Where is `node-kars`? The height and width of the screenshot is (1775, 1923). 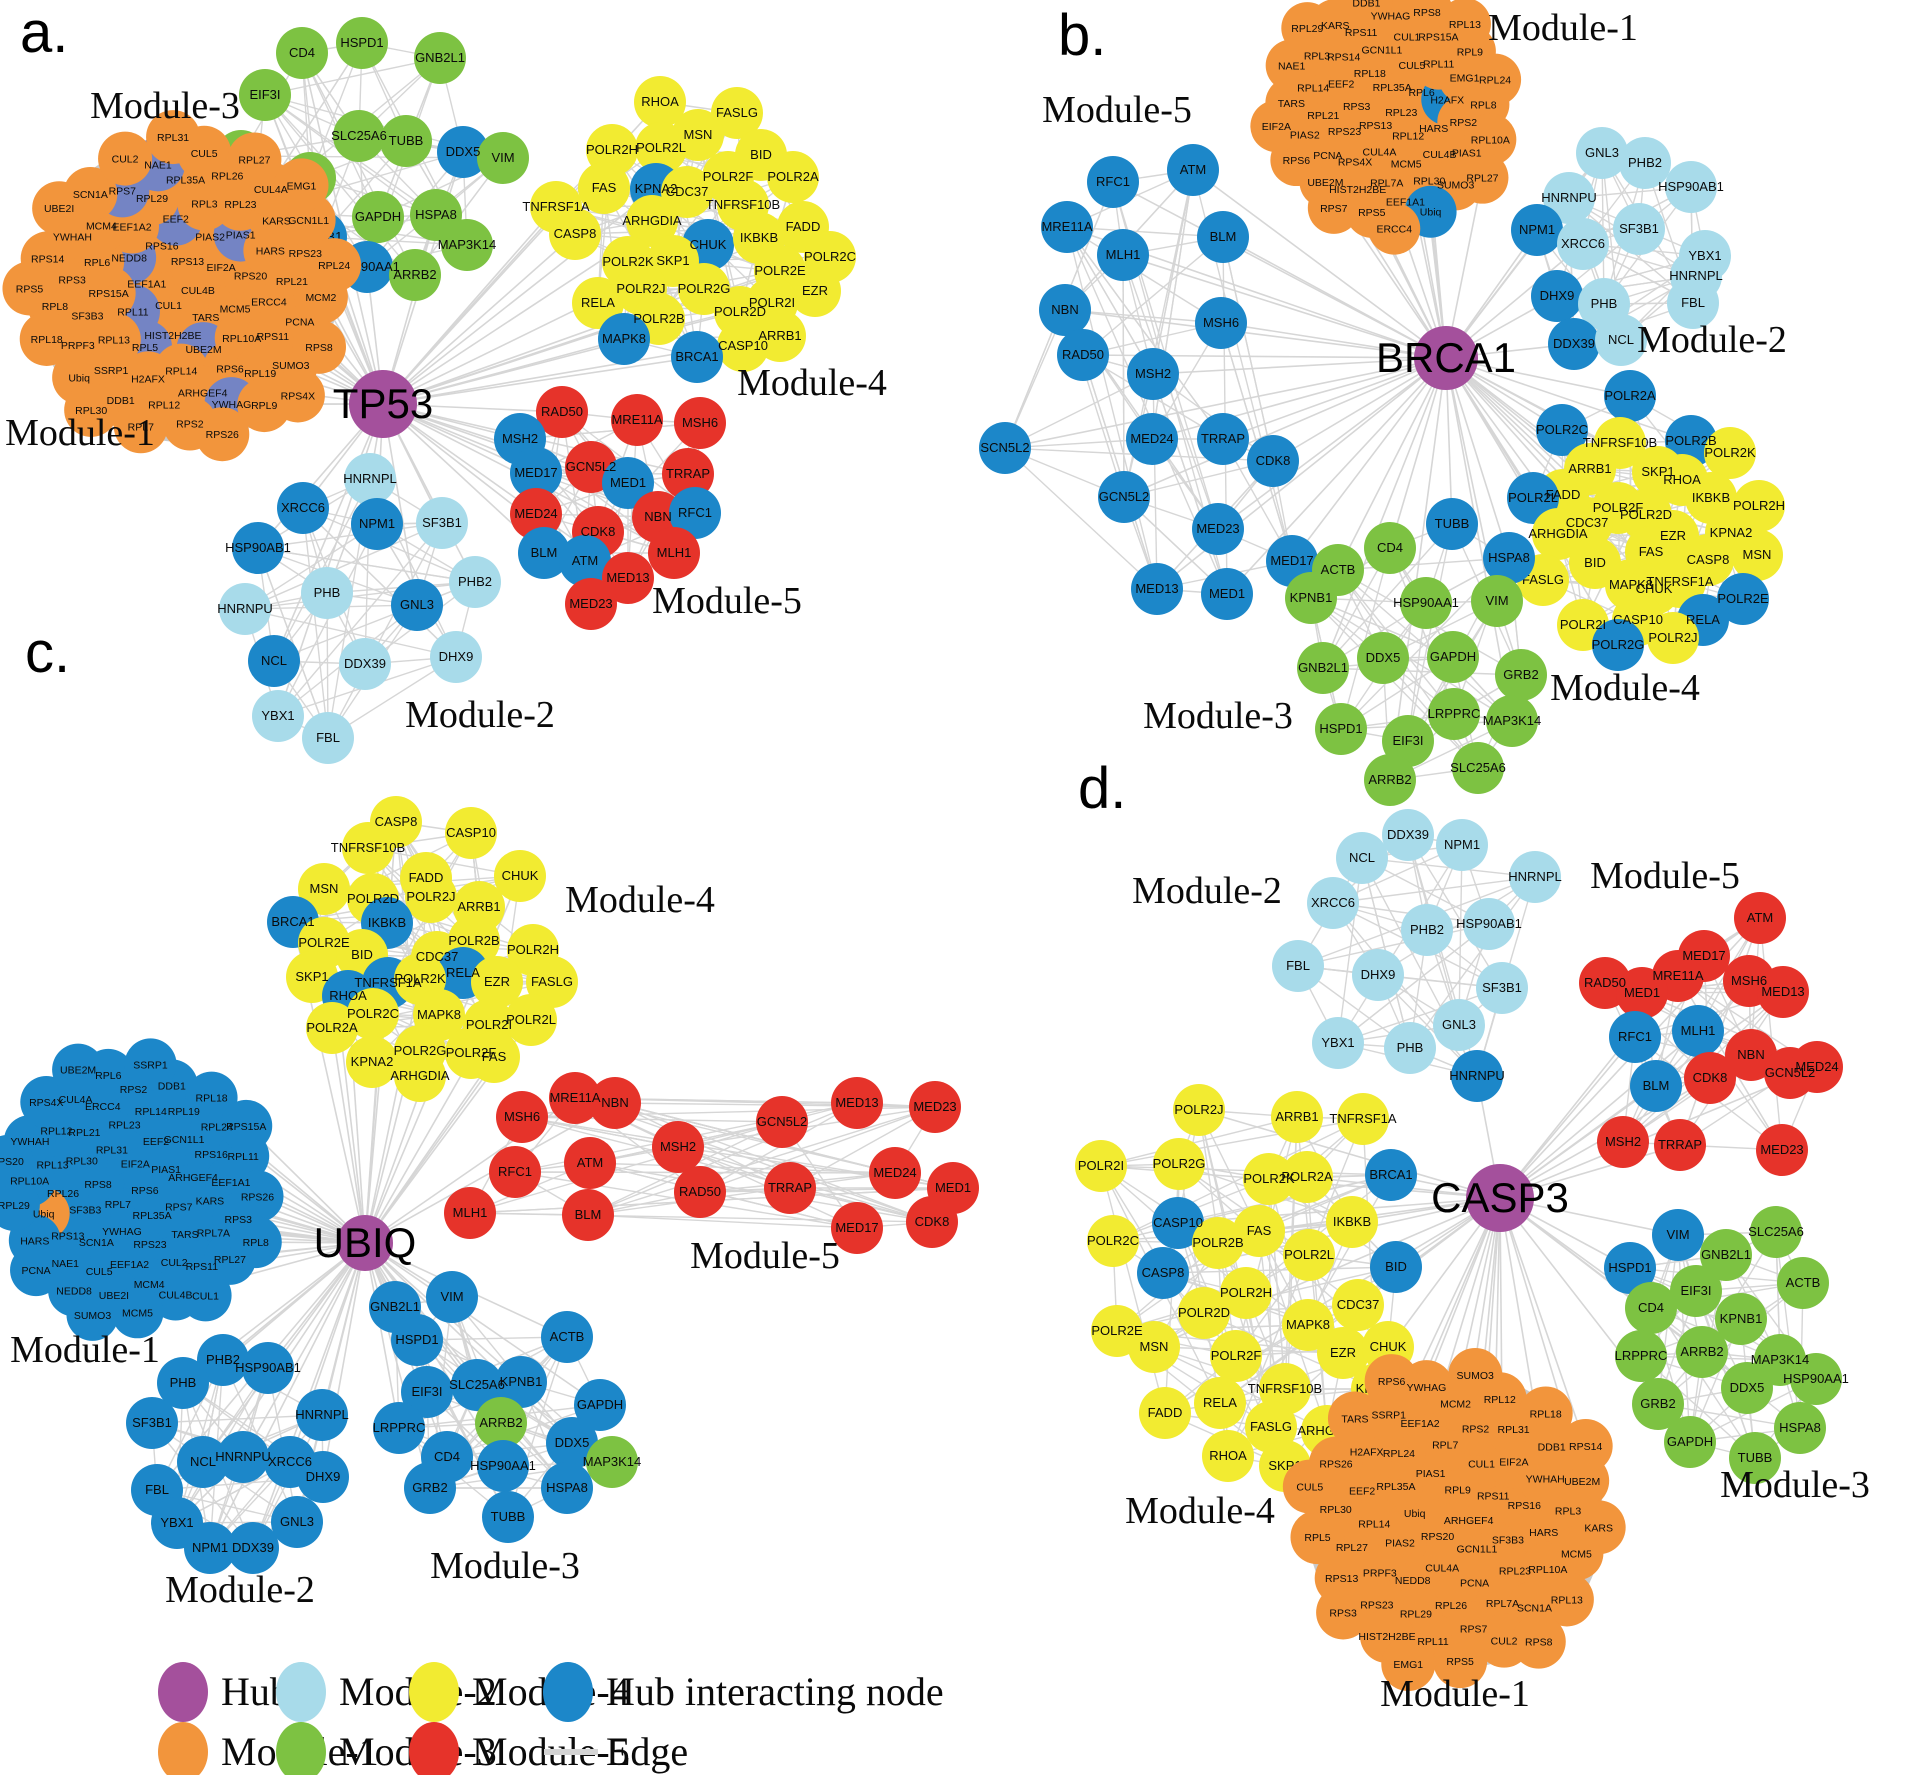
node-kars is located at coordinates (1598, 1527).